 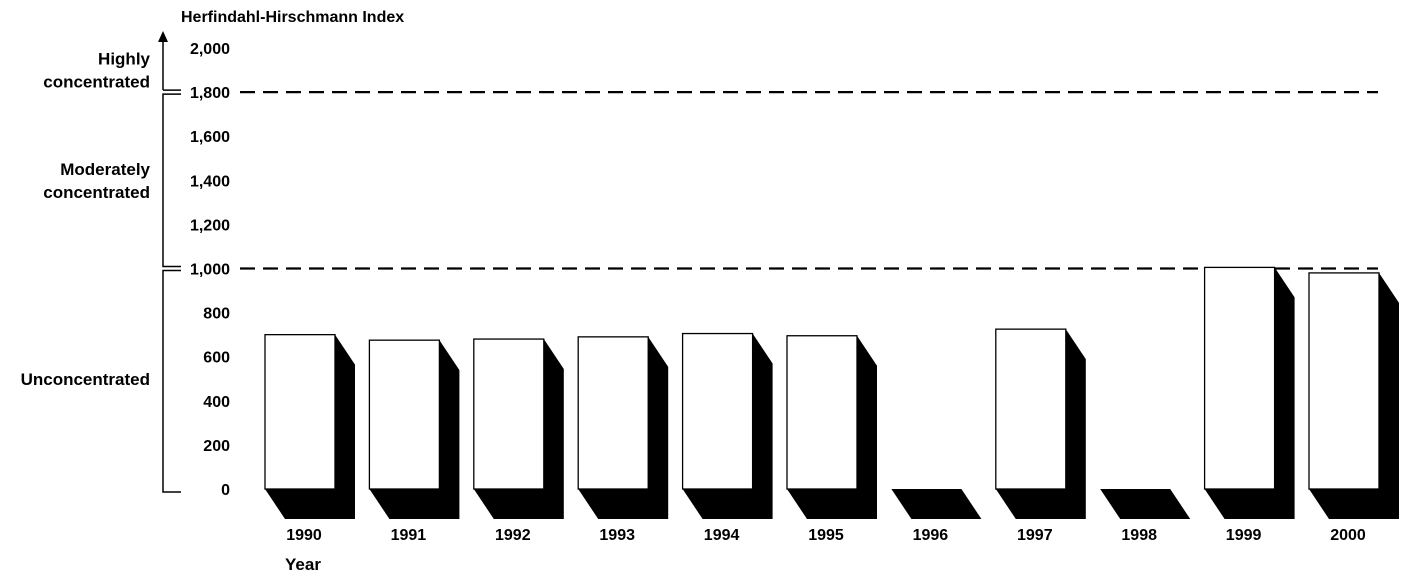 I want to click on region-bracket: Moderately concentrated, so click(x=112, y=180).